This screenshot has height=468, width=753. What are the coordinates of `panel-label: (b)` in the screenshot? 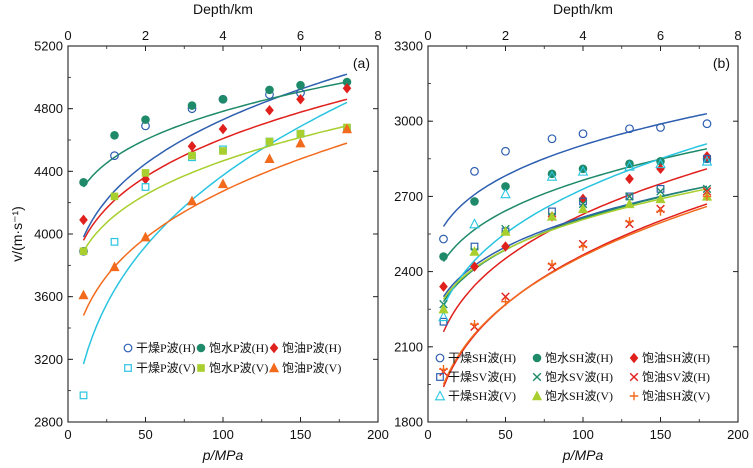 It's located at (721, 63).